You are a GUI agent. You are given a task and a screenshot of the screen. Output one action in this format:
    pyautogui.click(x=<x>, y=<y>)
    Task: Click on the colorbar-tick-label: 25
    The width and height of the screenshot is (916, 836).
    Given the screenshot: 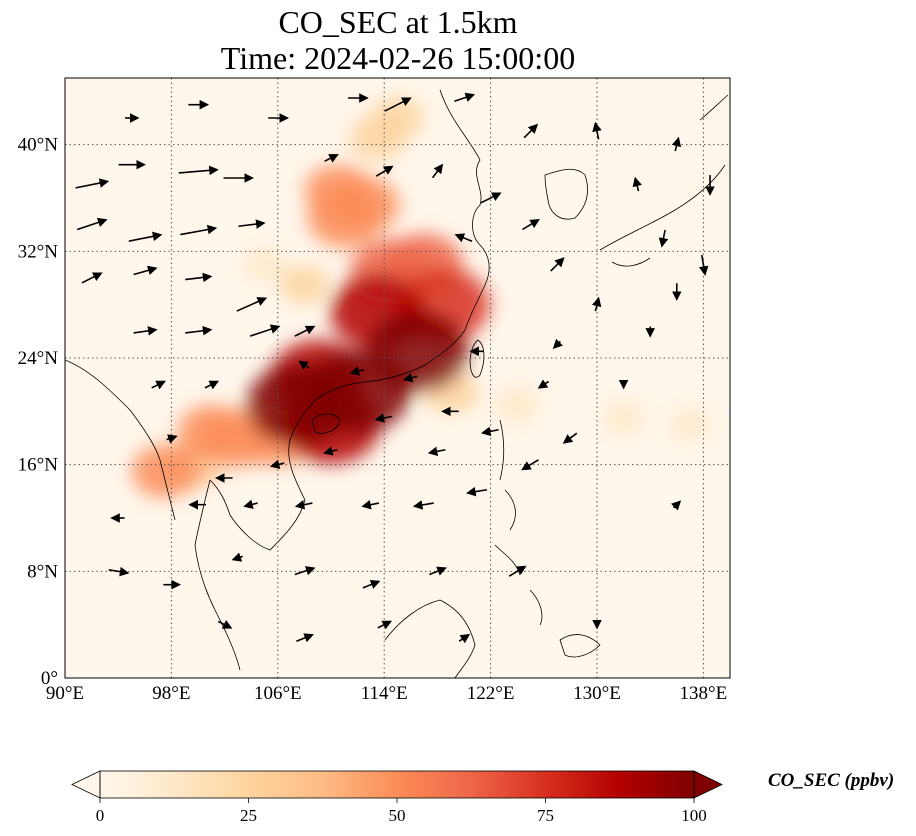 What is the action you would take?
    pyautogui.click(x=248, y=815)
    